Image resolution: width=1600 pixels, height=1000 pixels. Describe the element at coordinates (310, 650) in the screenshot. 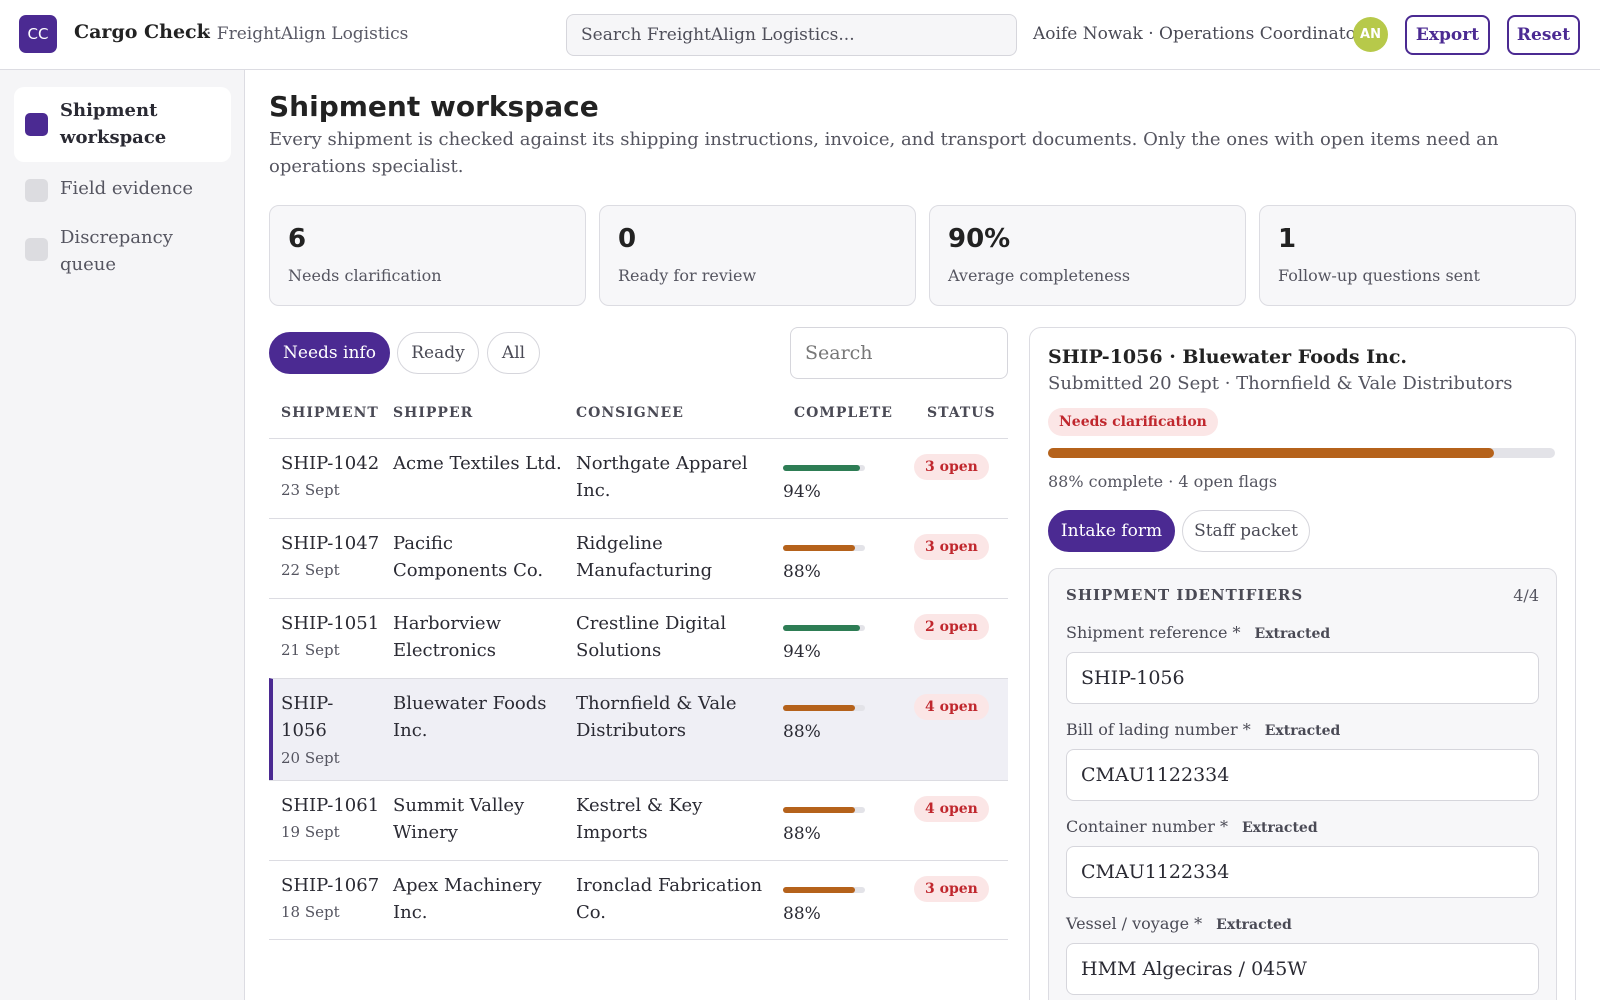

I see `shipment-date: 21 Sept` at that location.